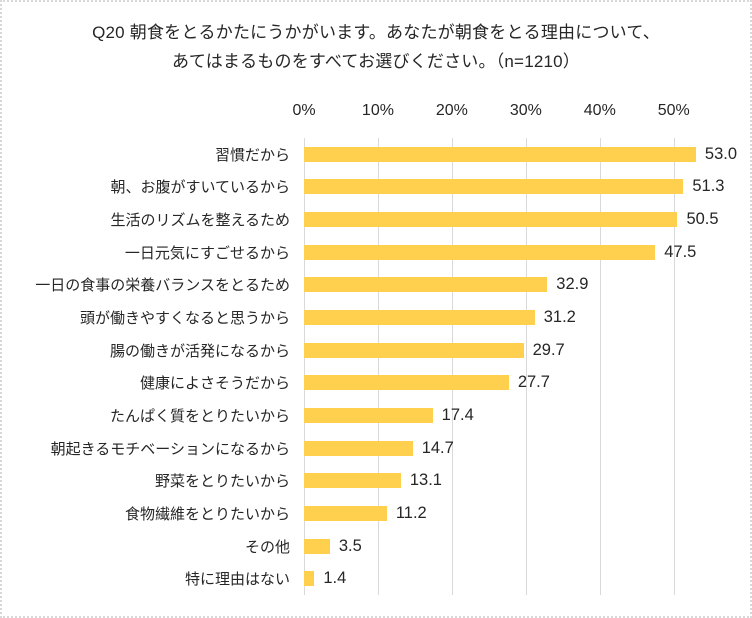 This screenshot has width=752, height=618. I want to click on value-label: 32.9, so click(572, 284).